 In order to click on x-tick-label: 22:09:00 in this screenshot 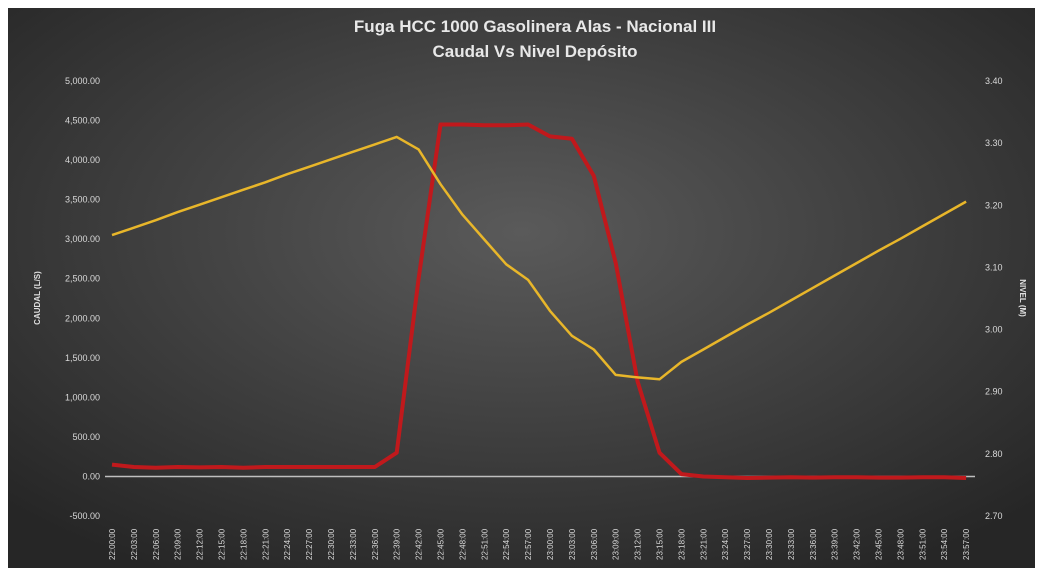, I will do `click(178, 544)`.